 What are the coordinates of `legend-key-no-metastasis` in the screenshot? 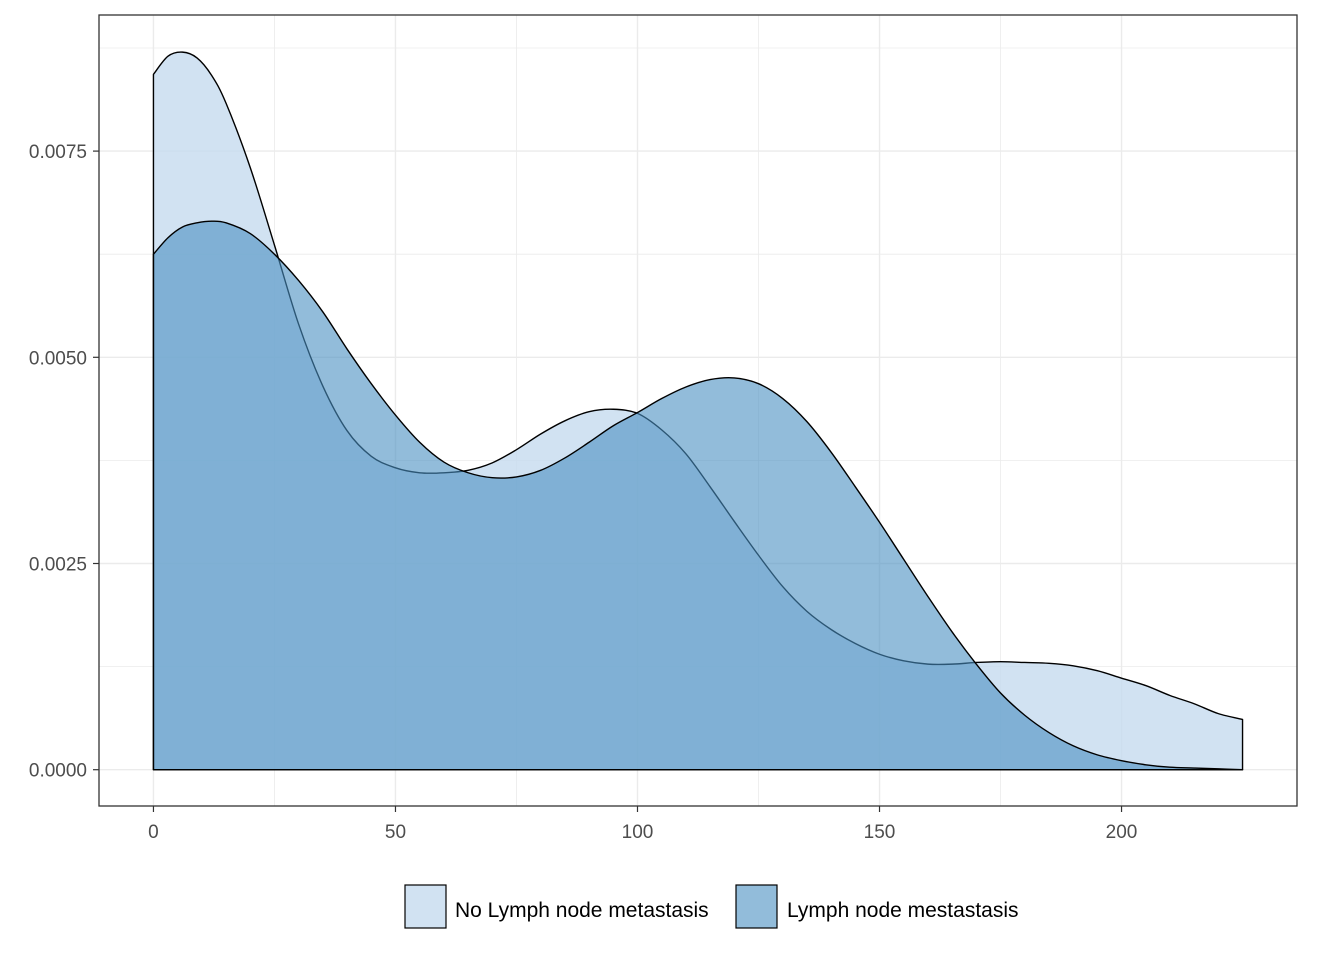 It's located at (425, 906).